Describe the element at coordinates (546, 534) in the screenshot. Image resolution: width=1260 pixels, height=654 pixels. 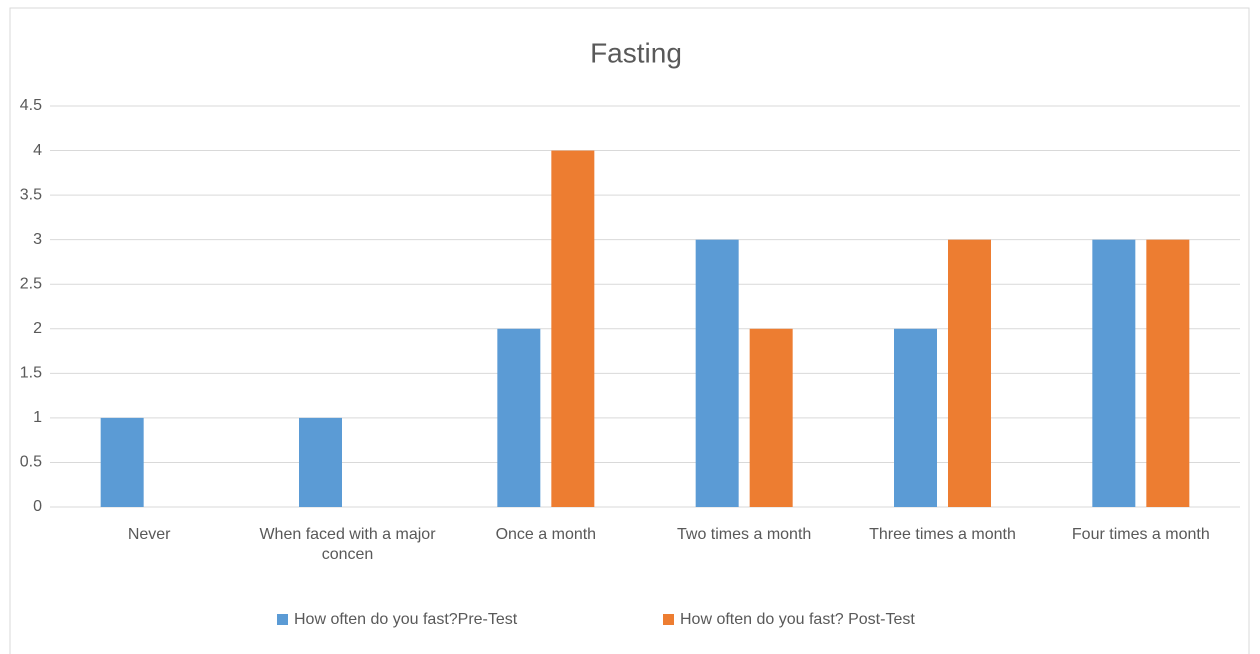
I see `x-tick-label: Once a month` at that location.